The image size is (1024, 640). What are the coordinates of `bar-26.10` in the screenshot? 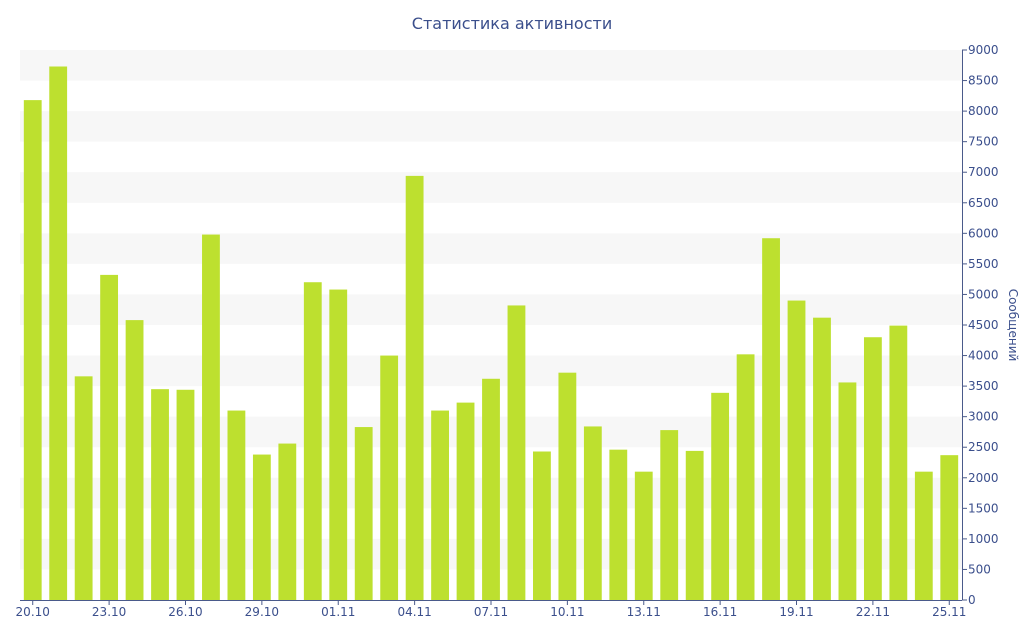 It's located at (185, 494).